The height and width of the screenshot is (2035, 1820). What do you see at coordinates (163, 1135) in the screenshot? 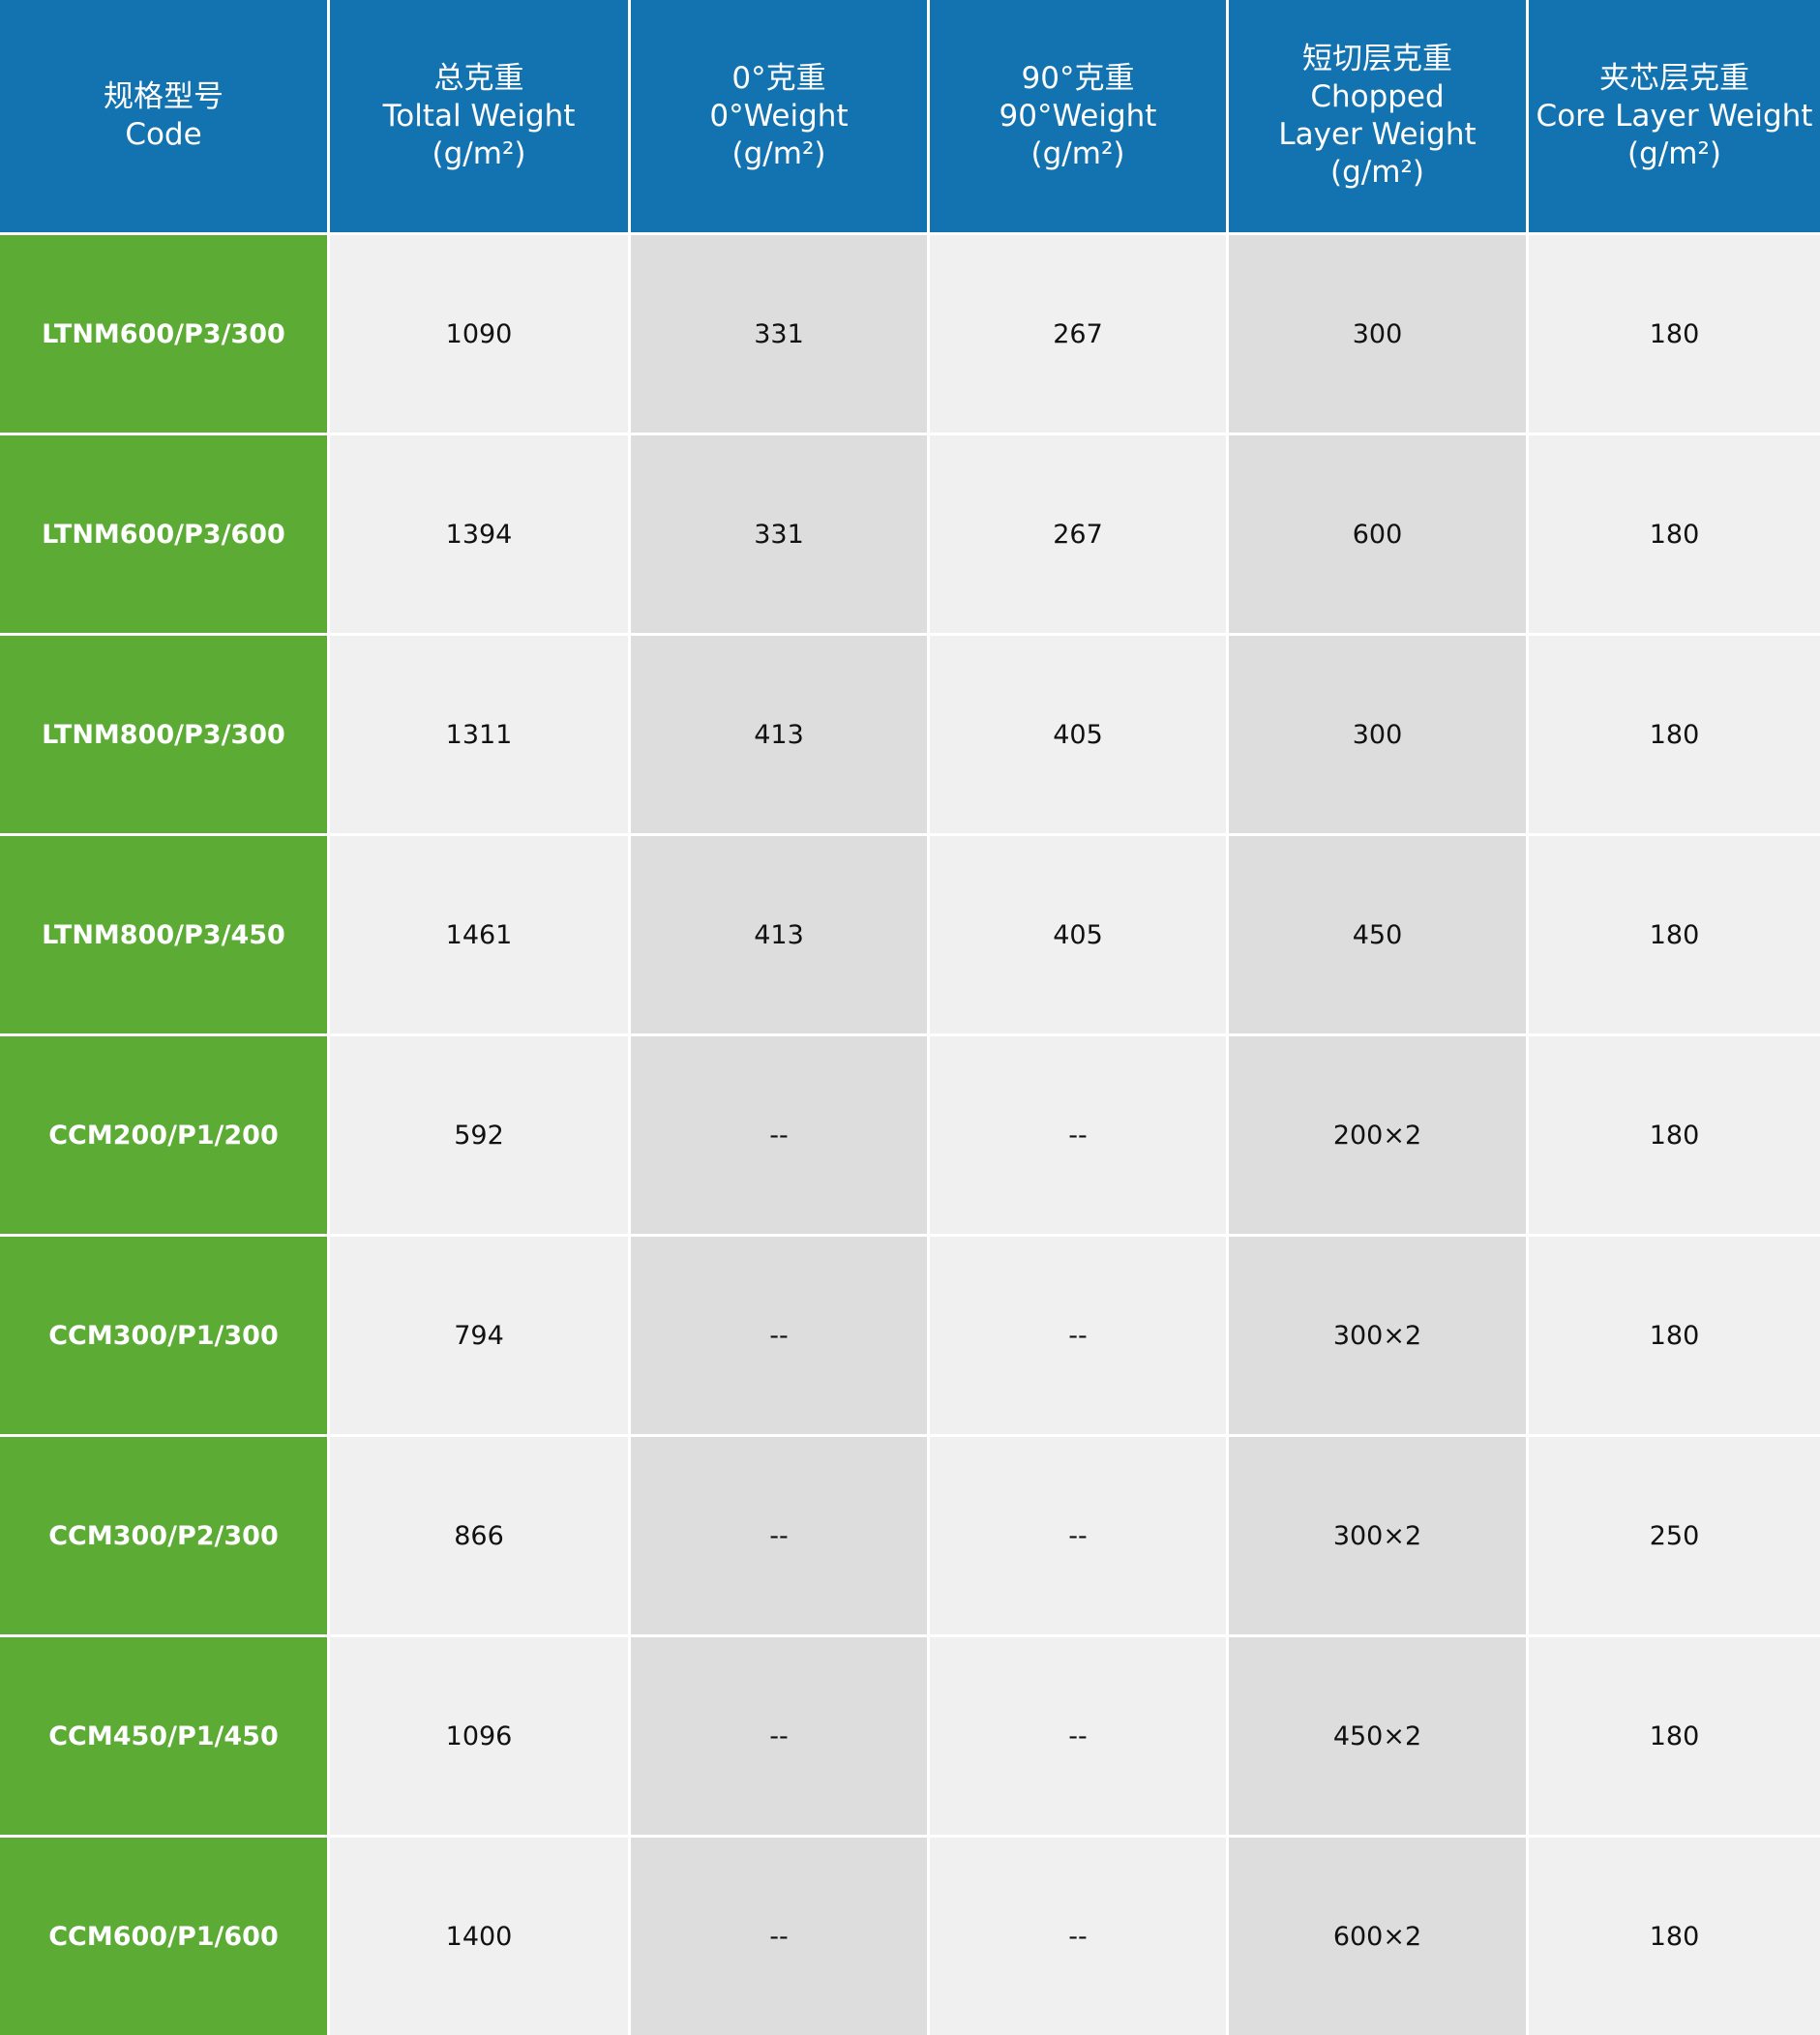
I see `cell-code: CCM200/P1/200` at bounding box center [163, 1135].